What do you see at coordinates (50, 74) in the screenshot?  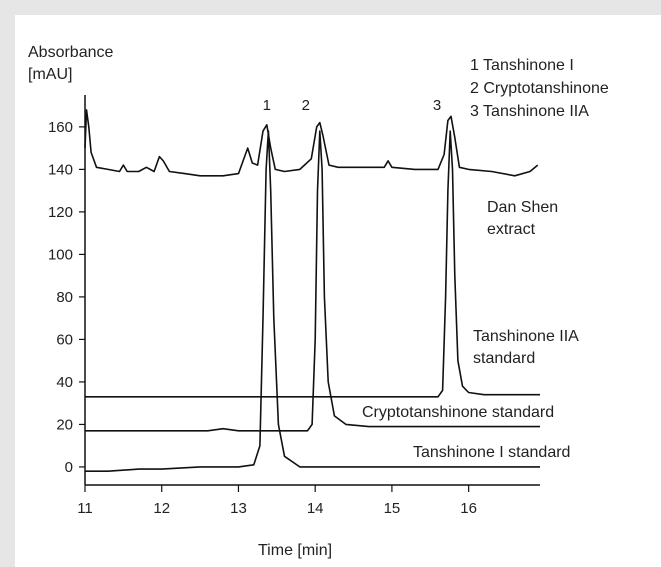 I see `y-axis-unit: [mAU]` at bounding box center [50, 74].